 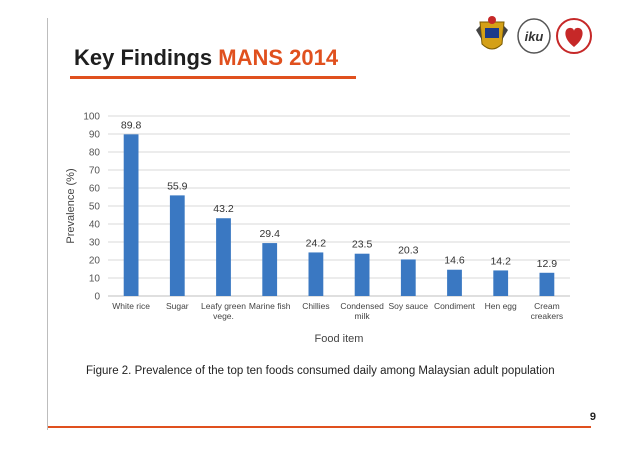 What do you see at coordinates (592, 417) in the screenshot?
I see `page-number: 9` at bounding box center [592, 417].